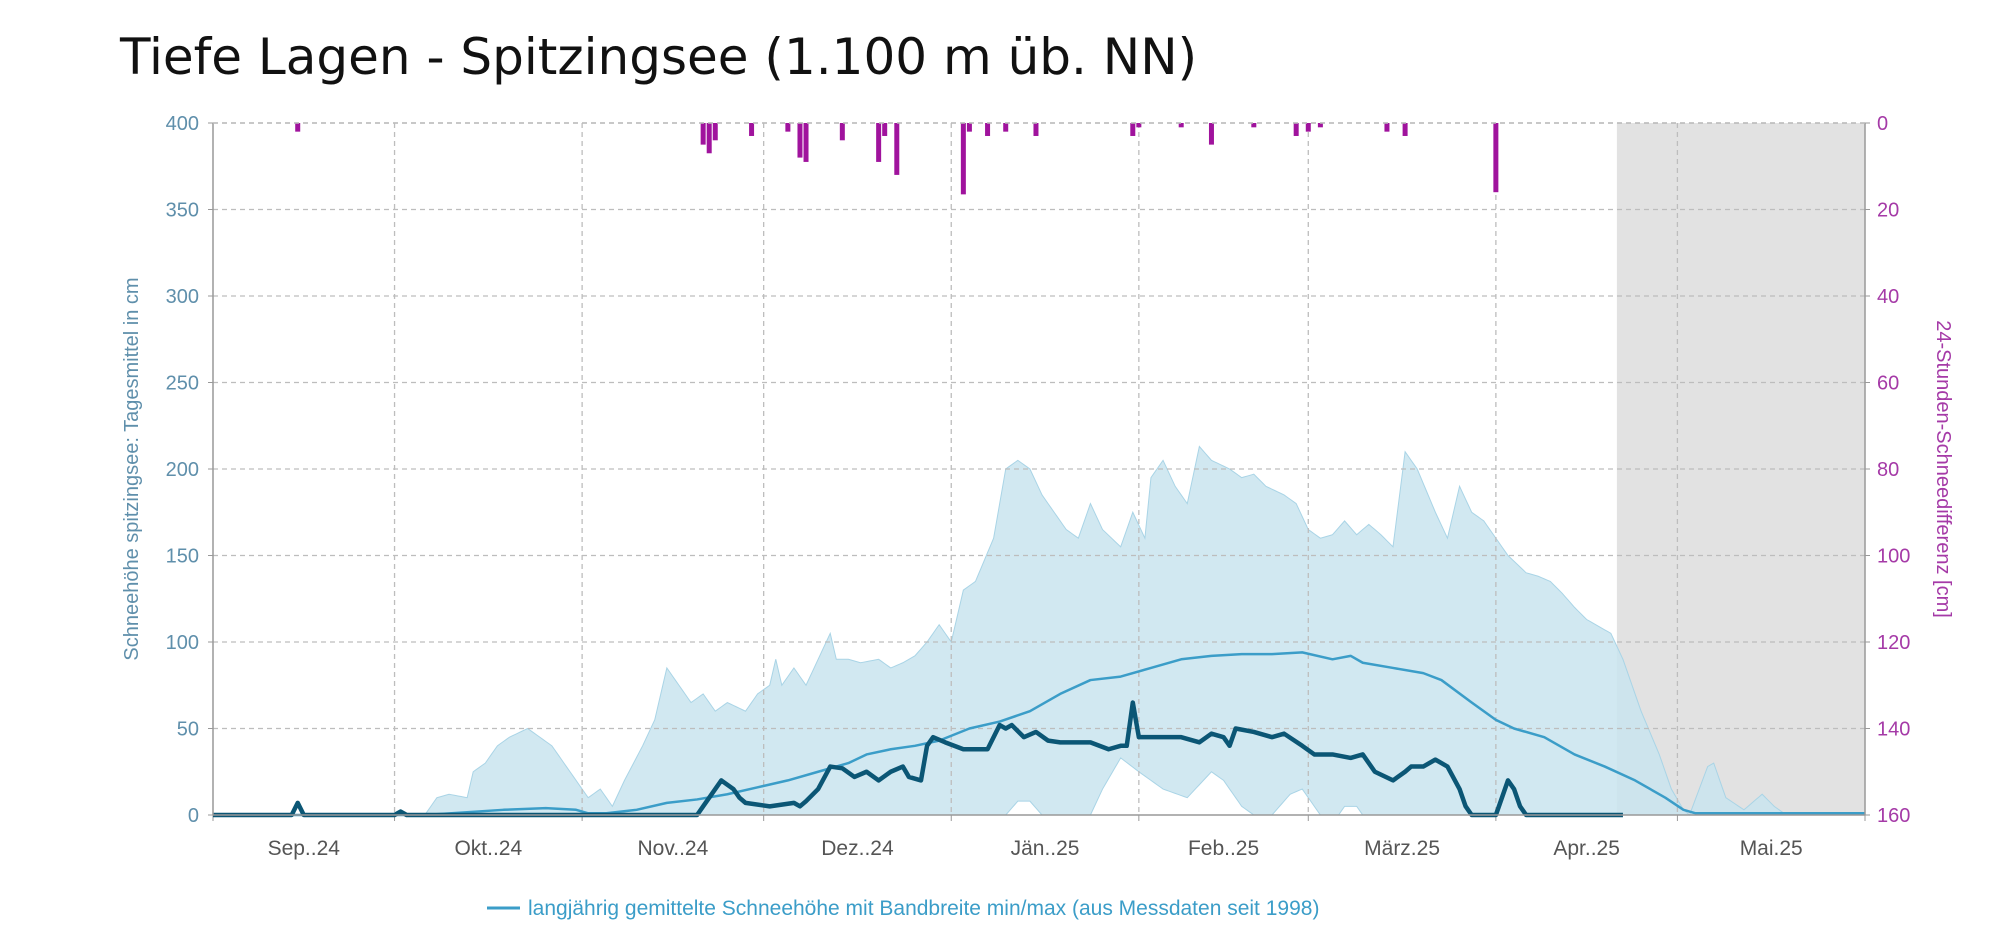 This screenshot has width=2000, height=934. What do you see at coordinates (182, 470) in the screenshot?
I see `y-tick-label: 200` at bounding box center [182, 470].